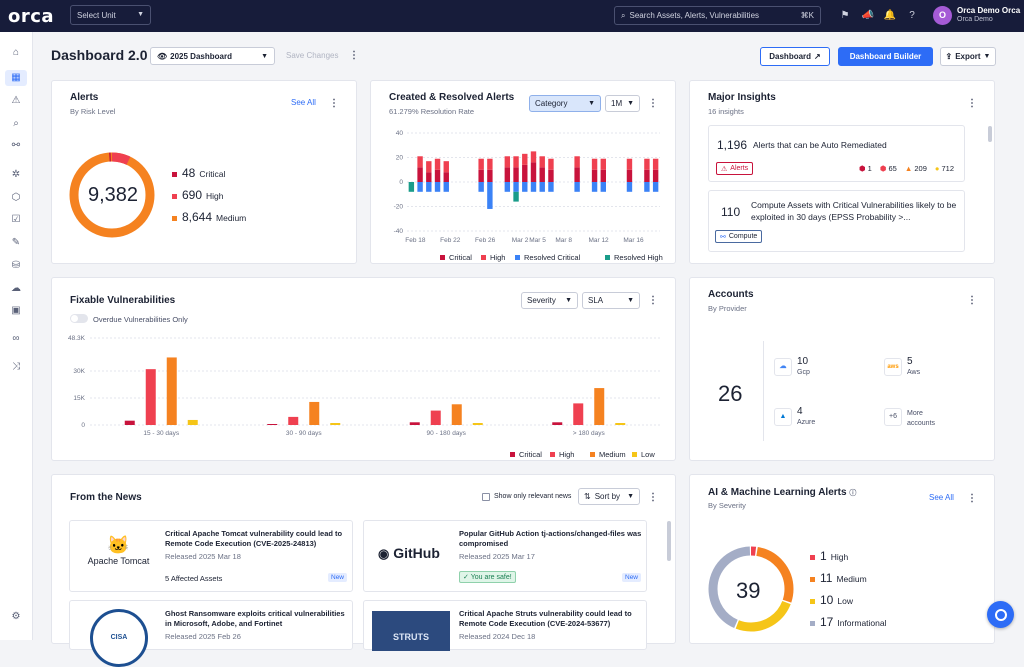  Describe the element at coordinates (198, 195) in the screenshot. I see `alerts-row-high: 690 High` at that location.